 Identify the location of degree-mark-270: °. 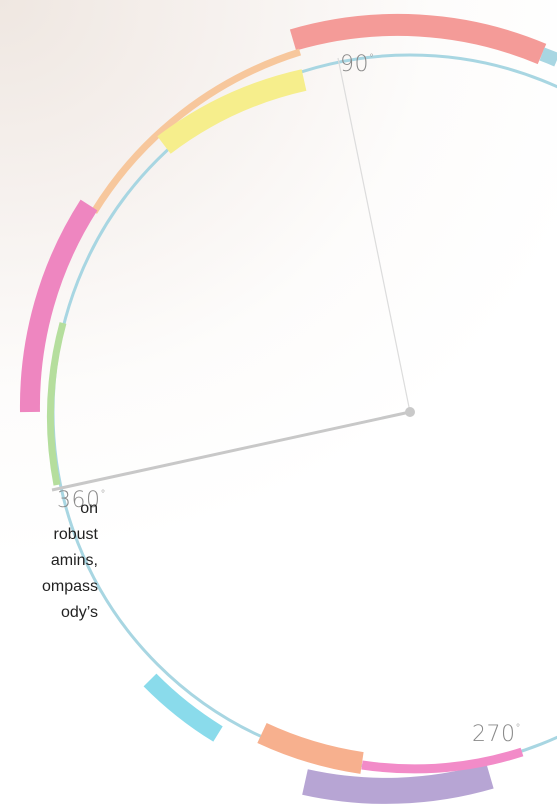
(518, 728).